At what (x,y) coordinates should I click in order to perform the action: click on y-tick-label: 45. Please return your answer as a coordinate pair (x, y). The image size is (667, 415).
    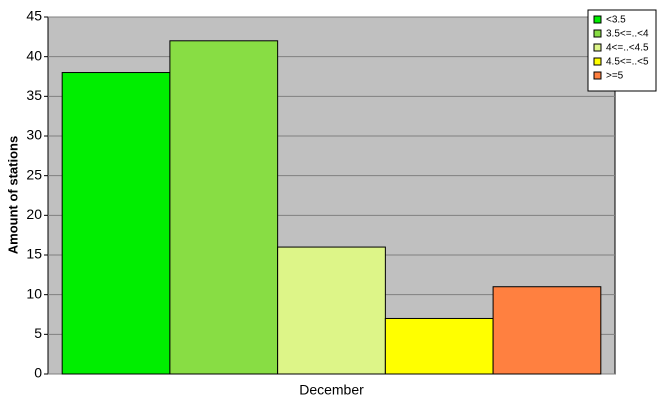
    Looking at the image, I should click on (34, 16).